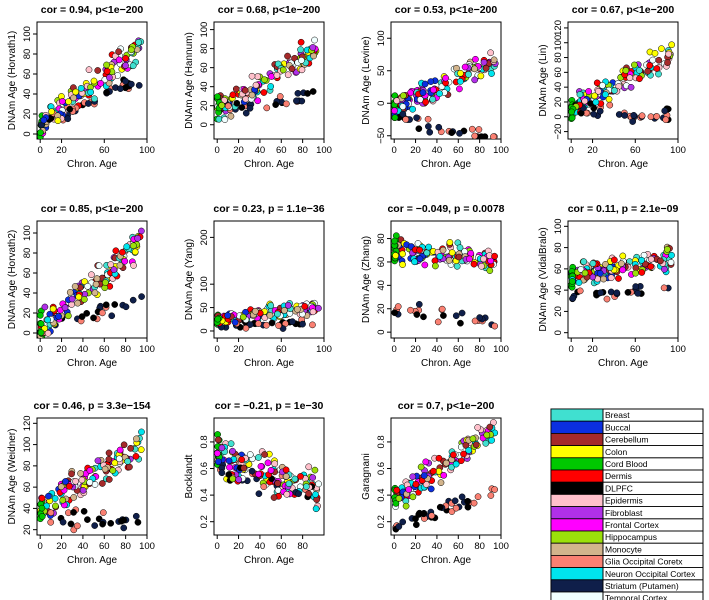 The image size is (709, 600). Describe the element at coordinates (381, 70) in the screenshot. I see `y-tick-label: 50` at that location.